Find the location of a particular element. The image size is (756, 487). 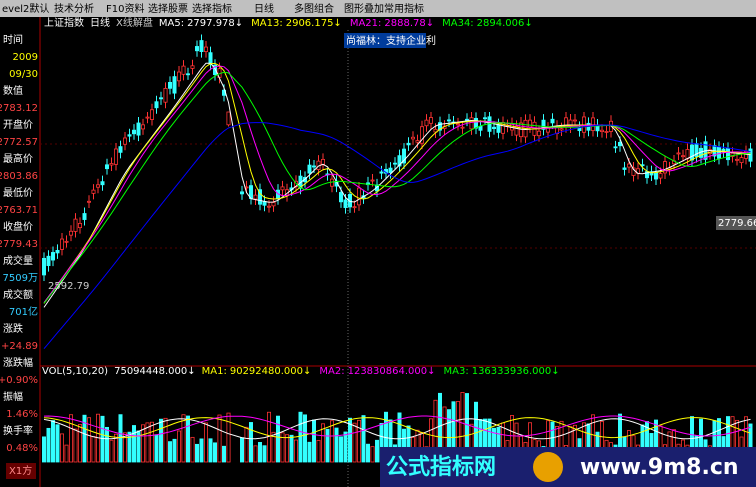

volume-header-title: VOL(5,10,20) is located at coordinates (75, 371).